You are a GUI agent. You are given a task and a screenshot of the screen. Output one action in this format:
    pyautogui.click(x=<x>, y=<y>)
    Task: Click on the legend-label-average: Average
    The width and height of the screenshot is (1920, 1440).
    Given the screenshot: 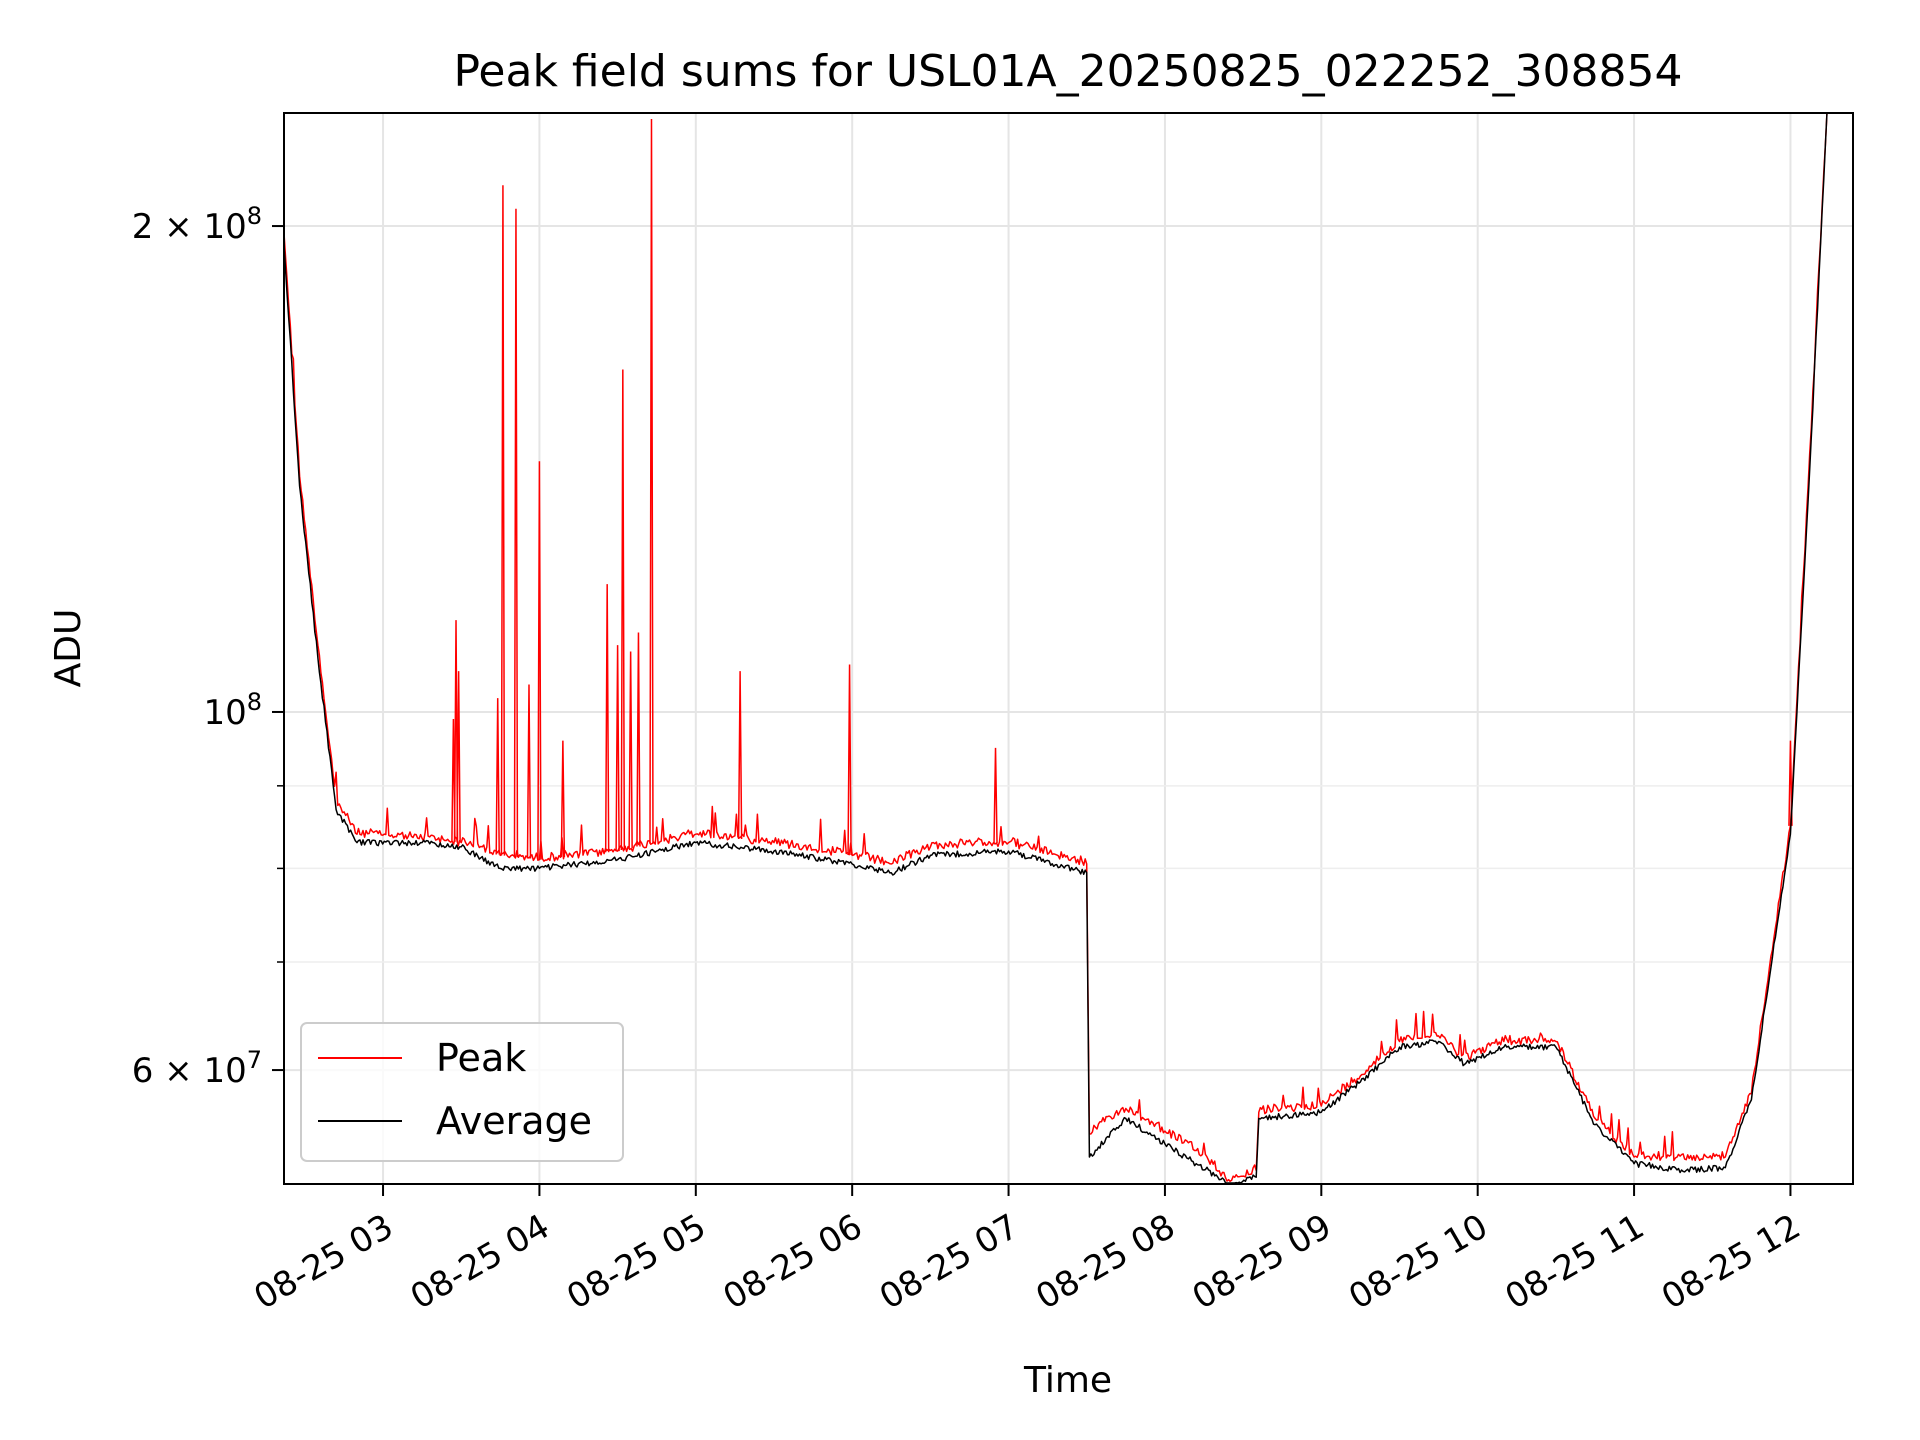 What is the action you would take?
    pyautogui.click(x=514, y=1121)
    